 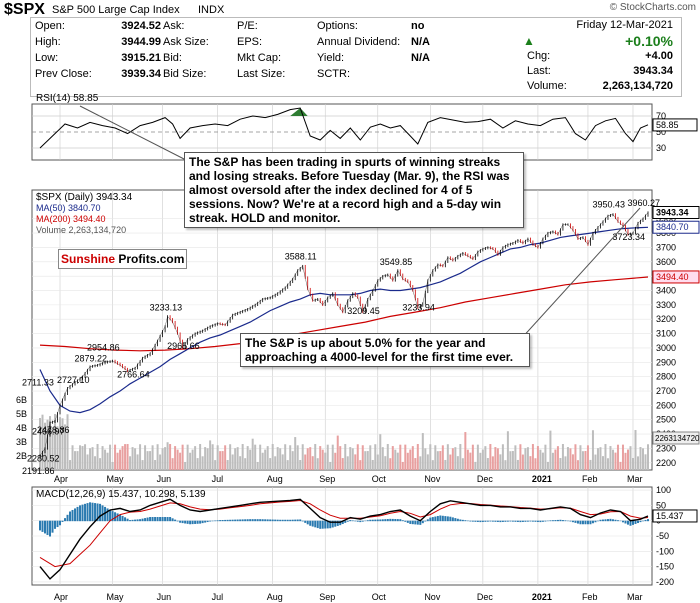 I want to click on last-label: Last:, so click(x=539, y=71).